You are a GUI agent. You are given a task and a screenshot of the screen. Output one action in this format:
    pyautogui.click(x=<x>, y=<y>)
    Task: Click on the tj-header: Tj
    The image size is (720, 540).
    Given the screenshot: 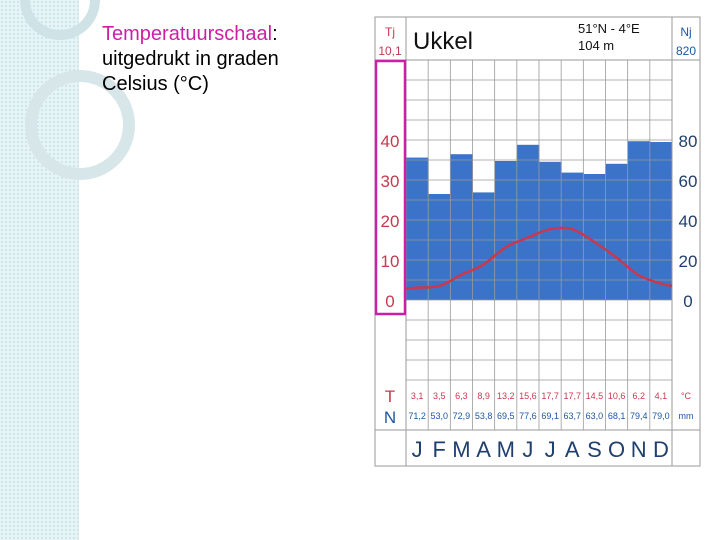 What is the action you would take?
    pyautogui.click(x=390, y=32)
    